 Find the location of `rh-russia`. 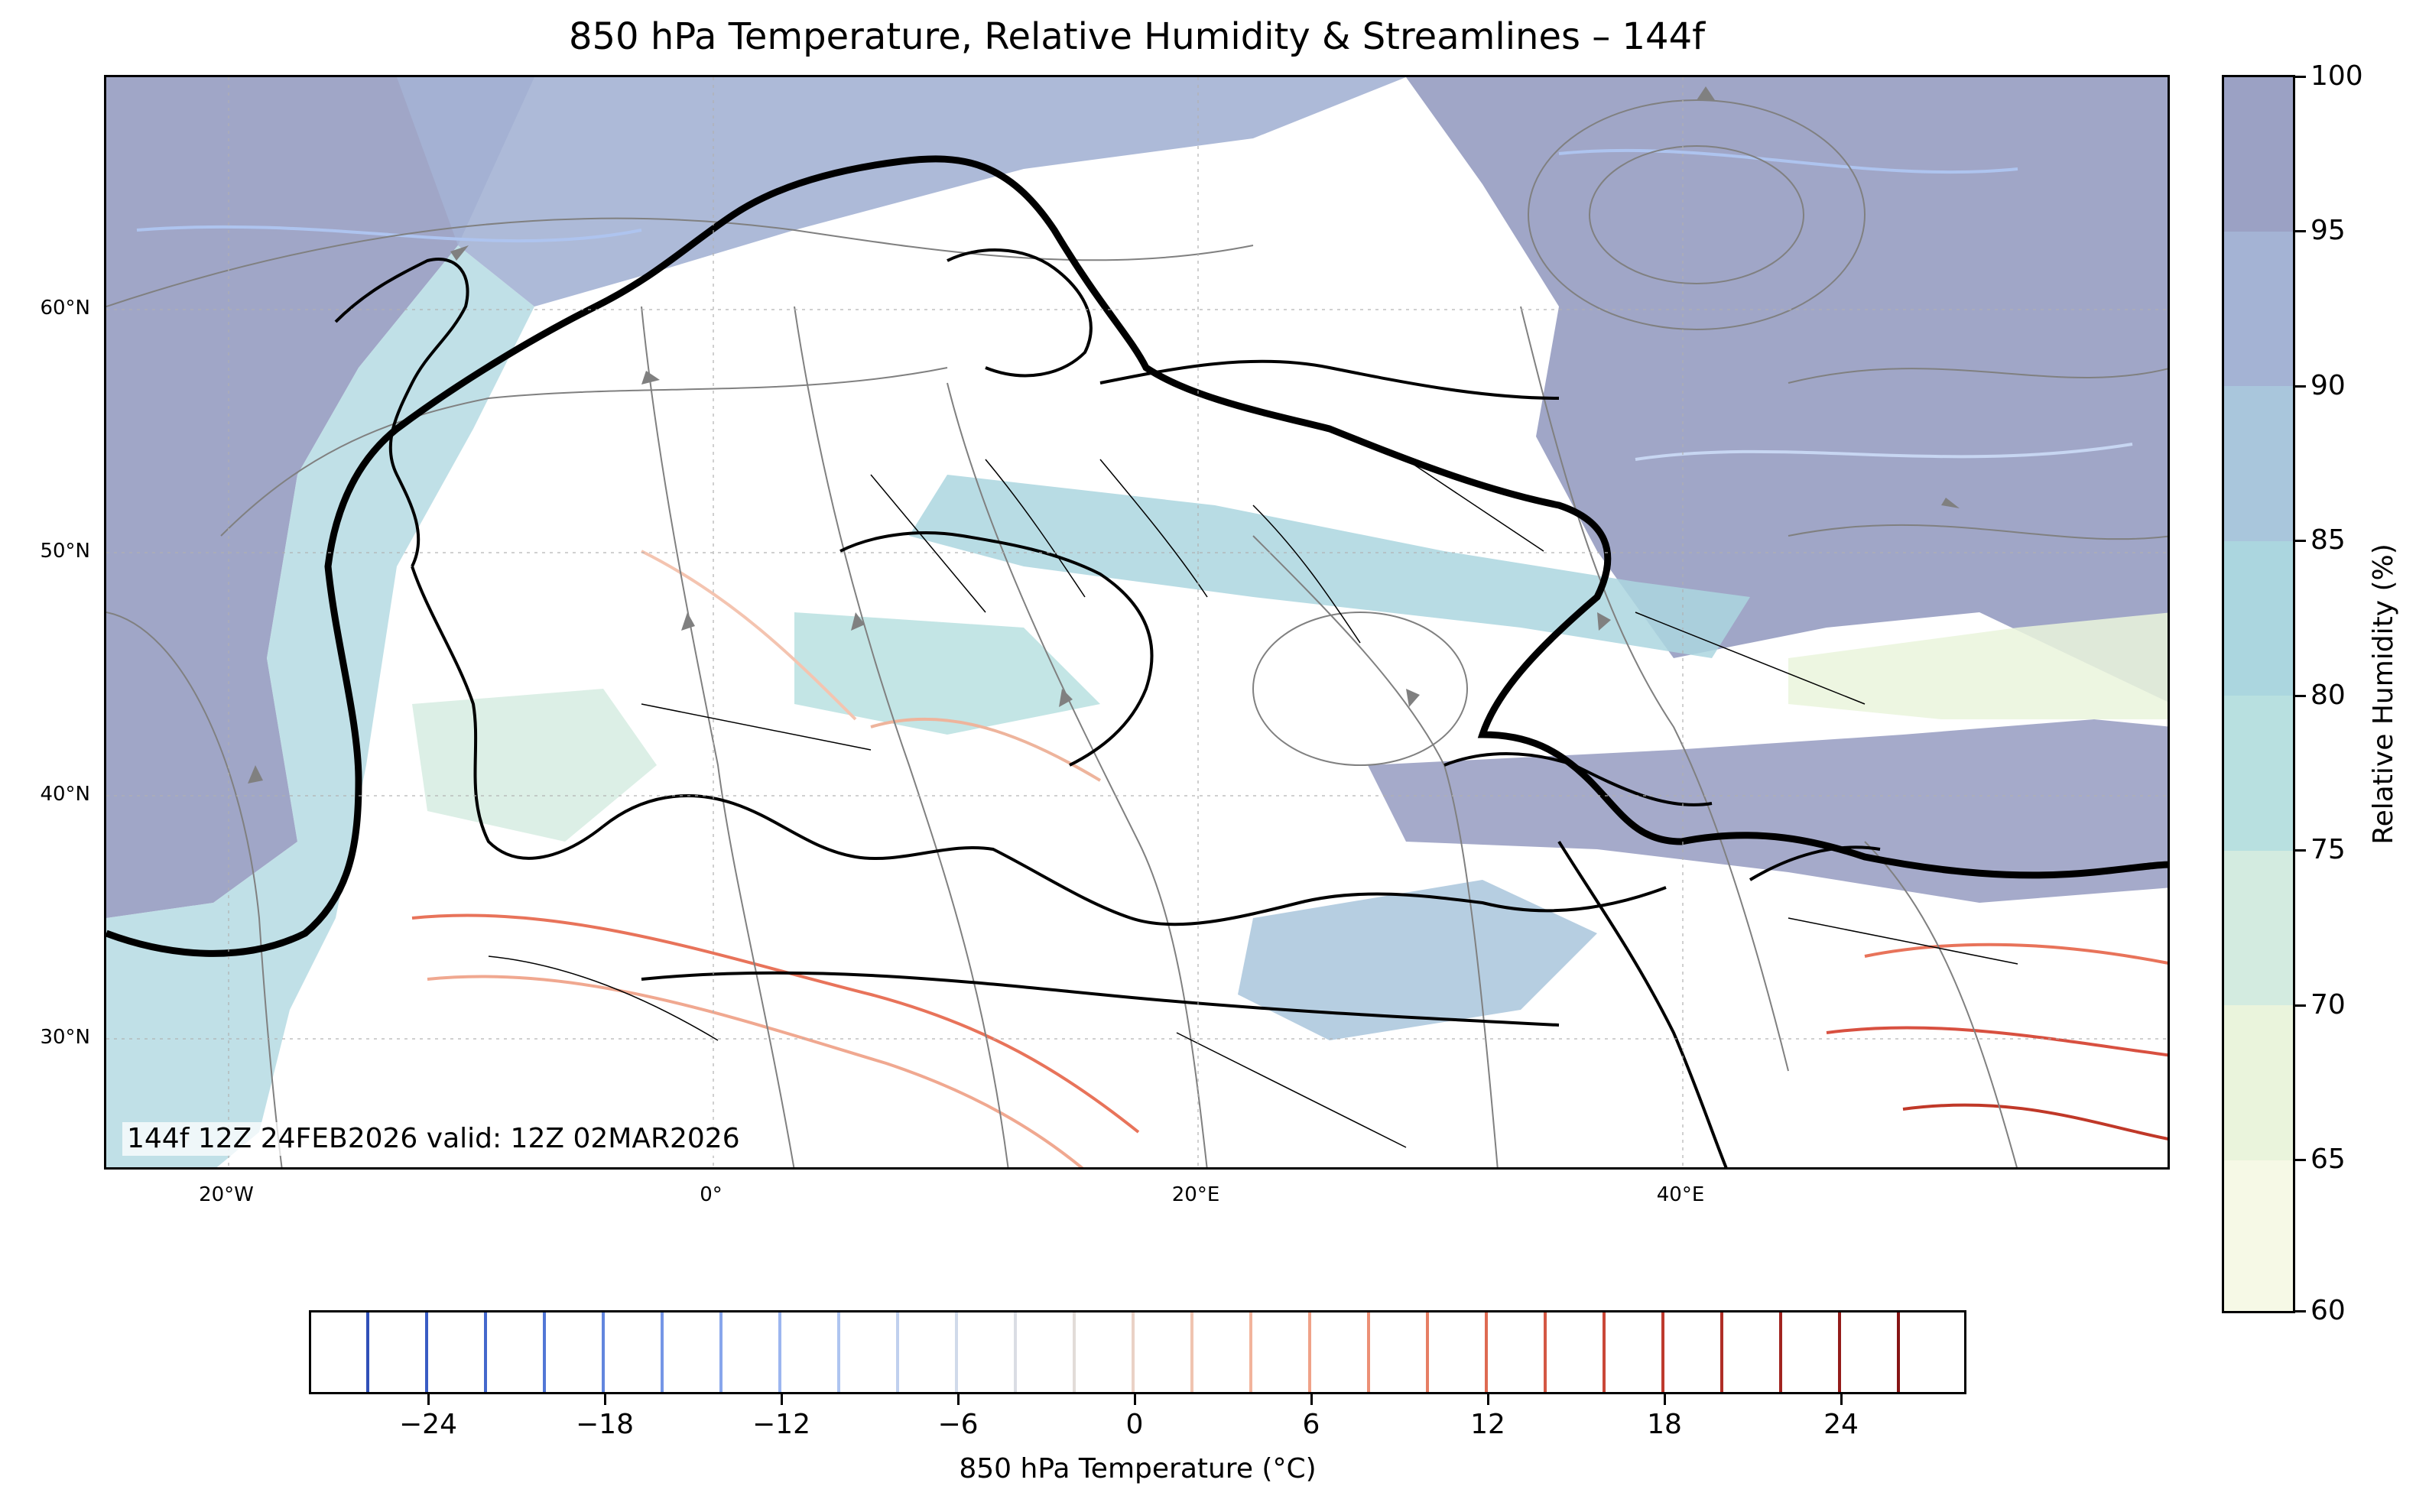

rh-russia is located at coordinates (1787, 389).